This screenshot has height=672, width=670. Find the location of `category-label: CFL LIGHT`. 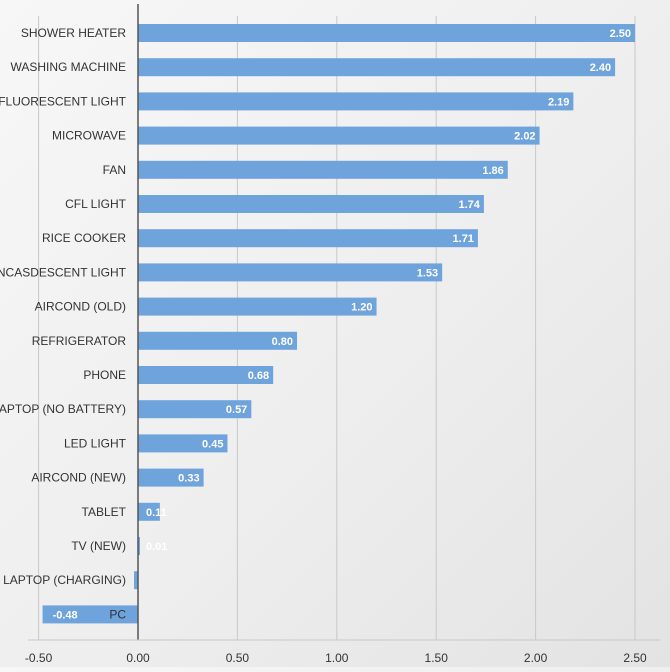

category-label: CFL LIGHT is located at coordinates (96, 204).